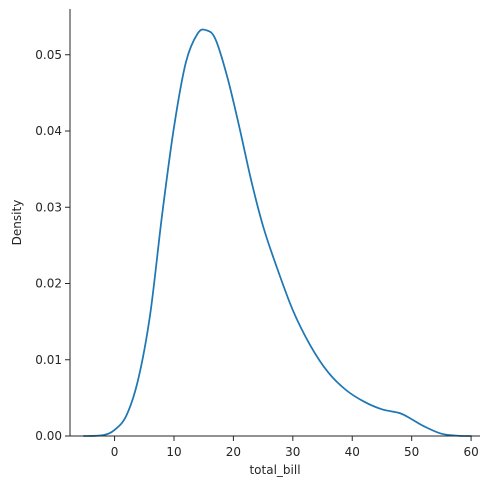  Describe the element at coordinates (48, 131) in the screenshot. I see `y-tick-label: 0.04` at that location.